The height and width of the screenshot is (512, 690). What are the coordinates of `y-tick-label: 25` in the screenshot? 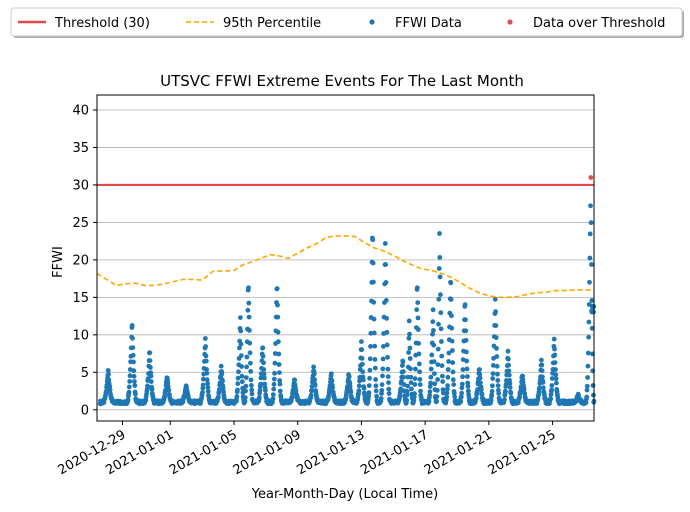 It's located at (80, 223).